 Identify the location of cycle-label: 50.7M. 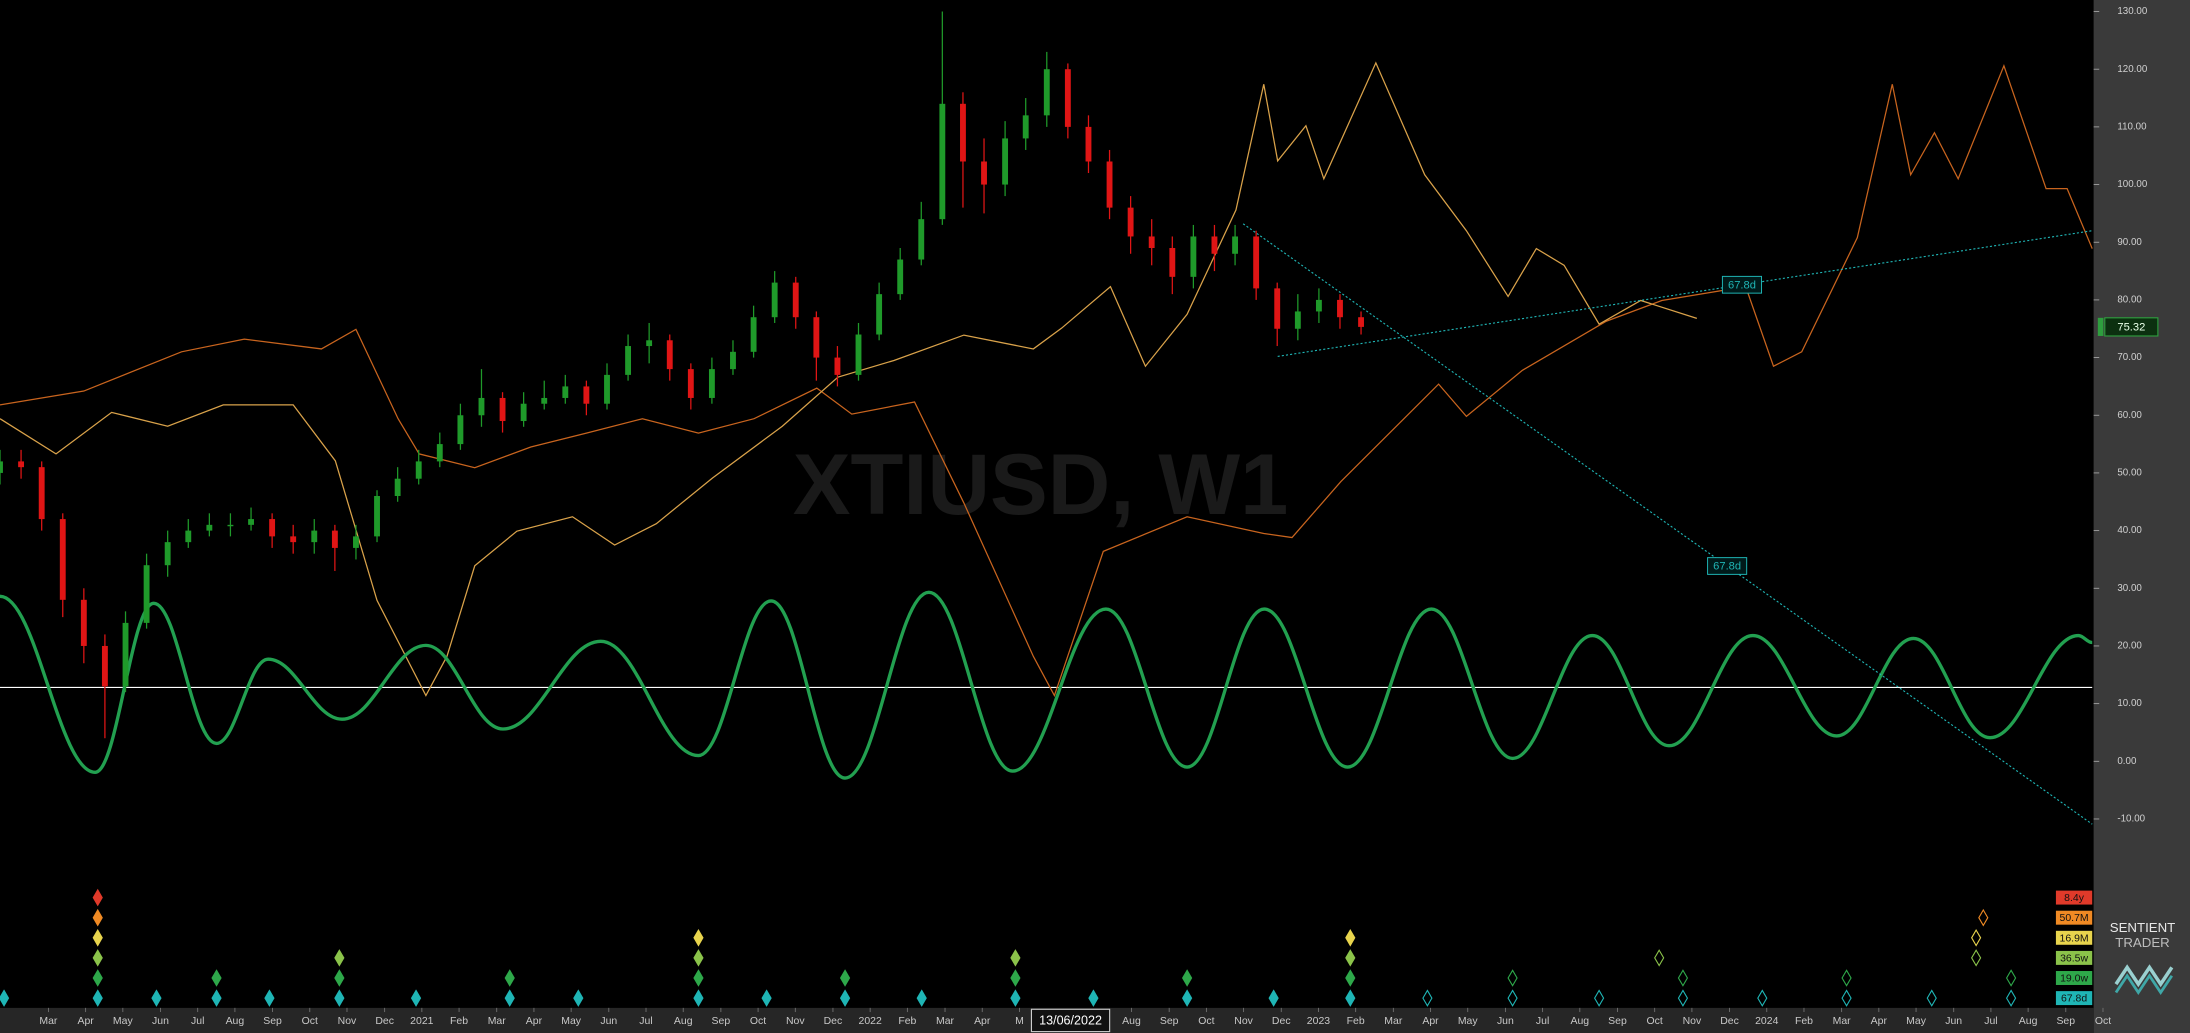
(2074, 918).